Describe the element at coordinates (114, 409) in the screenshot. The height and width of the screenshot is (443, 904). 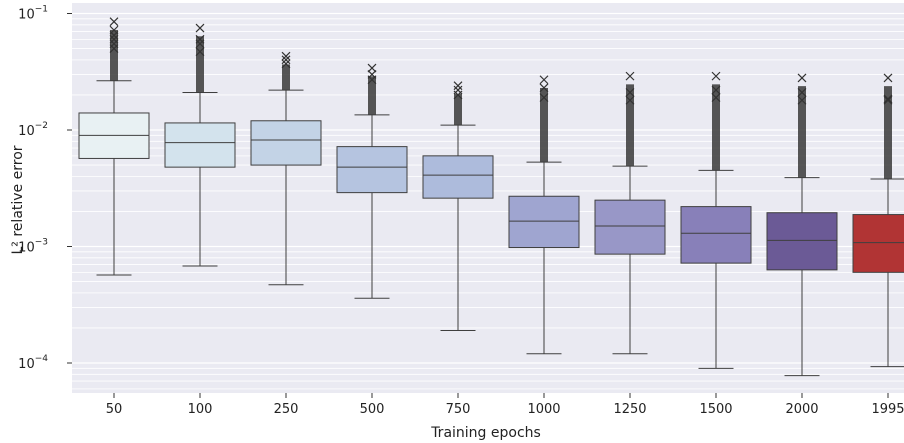
I see `x-tick-label: 50` at that location.